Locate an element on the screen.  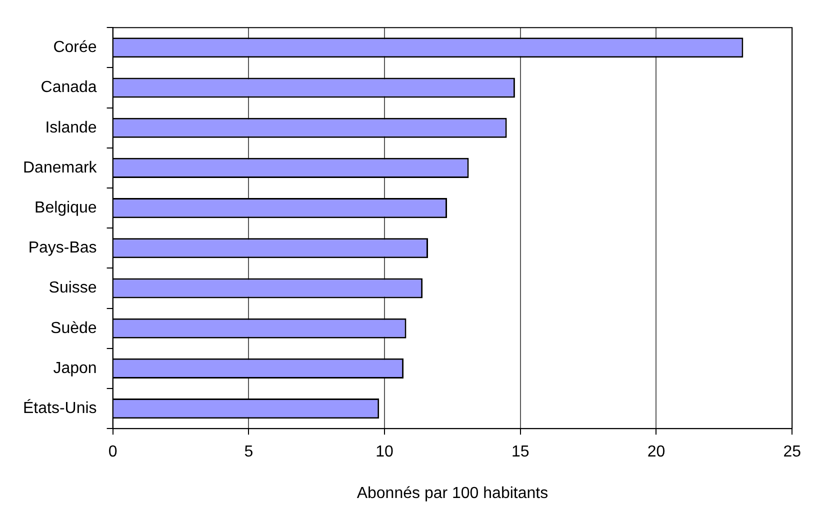
y-tick-label: Corée is located at coordinates (75, 47).